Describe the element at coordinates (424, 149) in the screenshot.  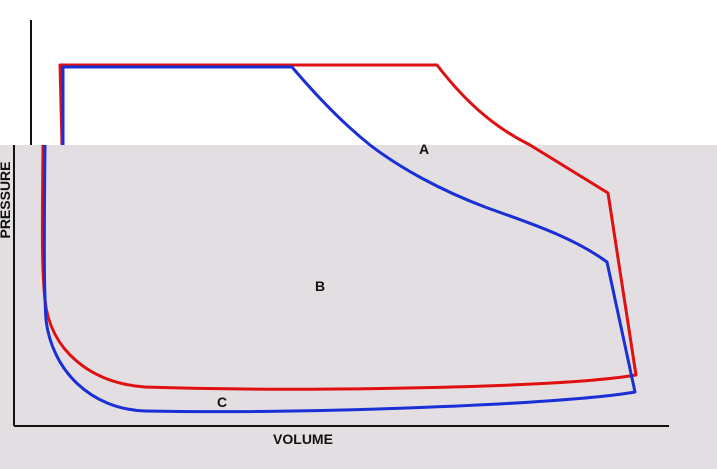
I see `region-label-a: A` at that location.